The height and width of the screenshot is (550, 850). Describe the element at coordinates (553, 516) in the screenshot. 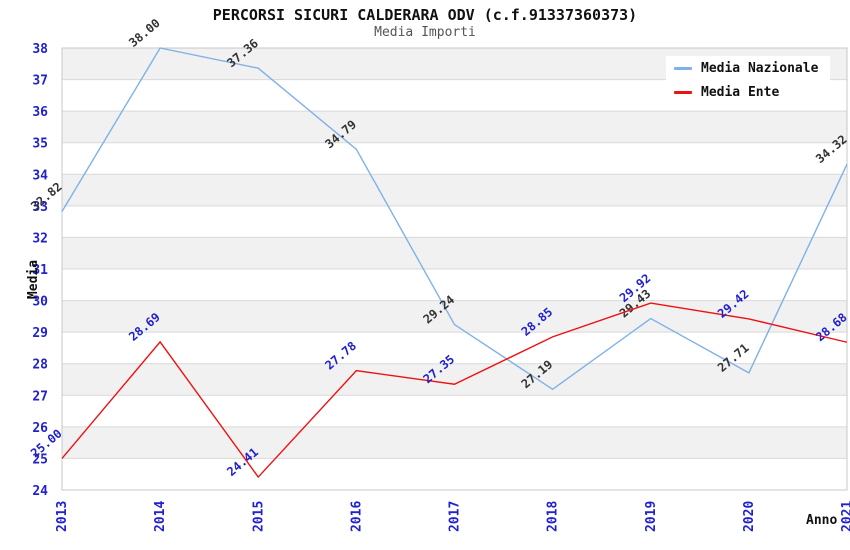

I see `x-tick-label: 2018` at that location.